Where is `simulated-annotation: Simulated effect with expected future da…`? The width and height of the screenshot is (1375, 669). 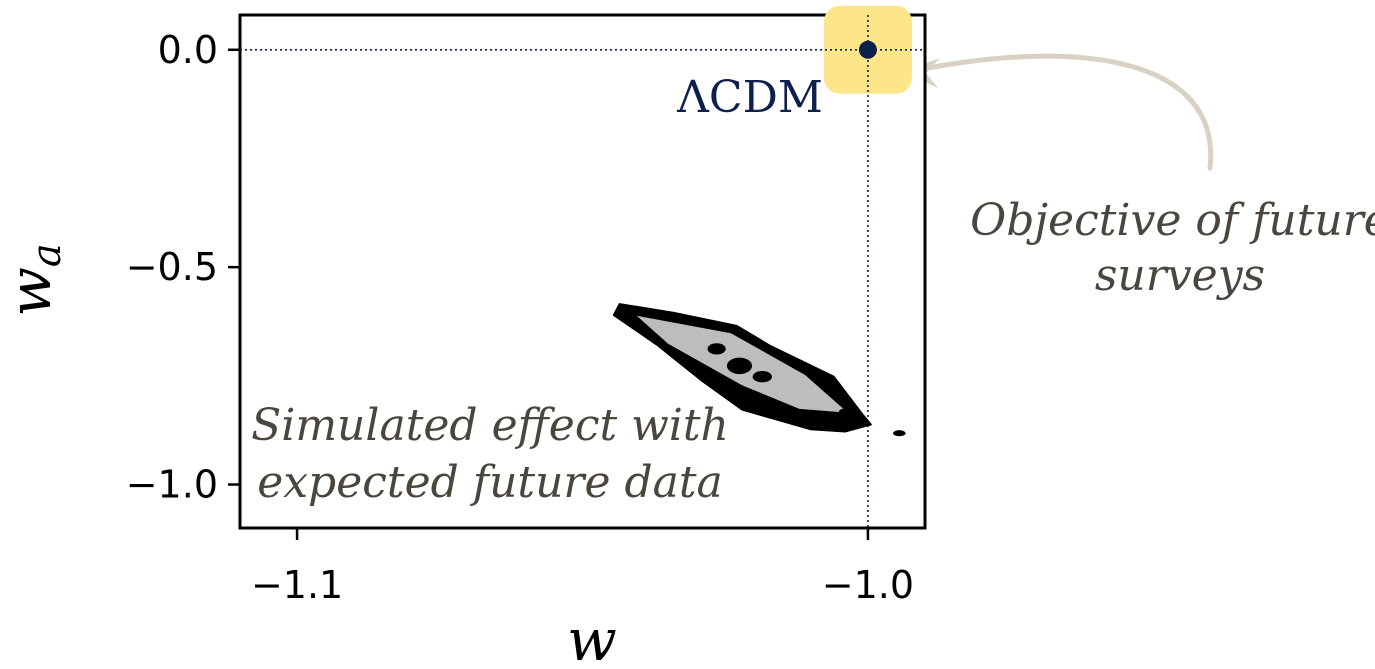 simulated-annotation: Simulated effect with expected future da… is located at coordinates (490, 454).